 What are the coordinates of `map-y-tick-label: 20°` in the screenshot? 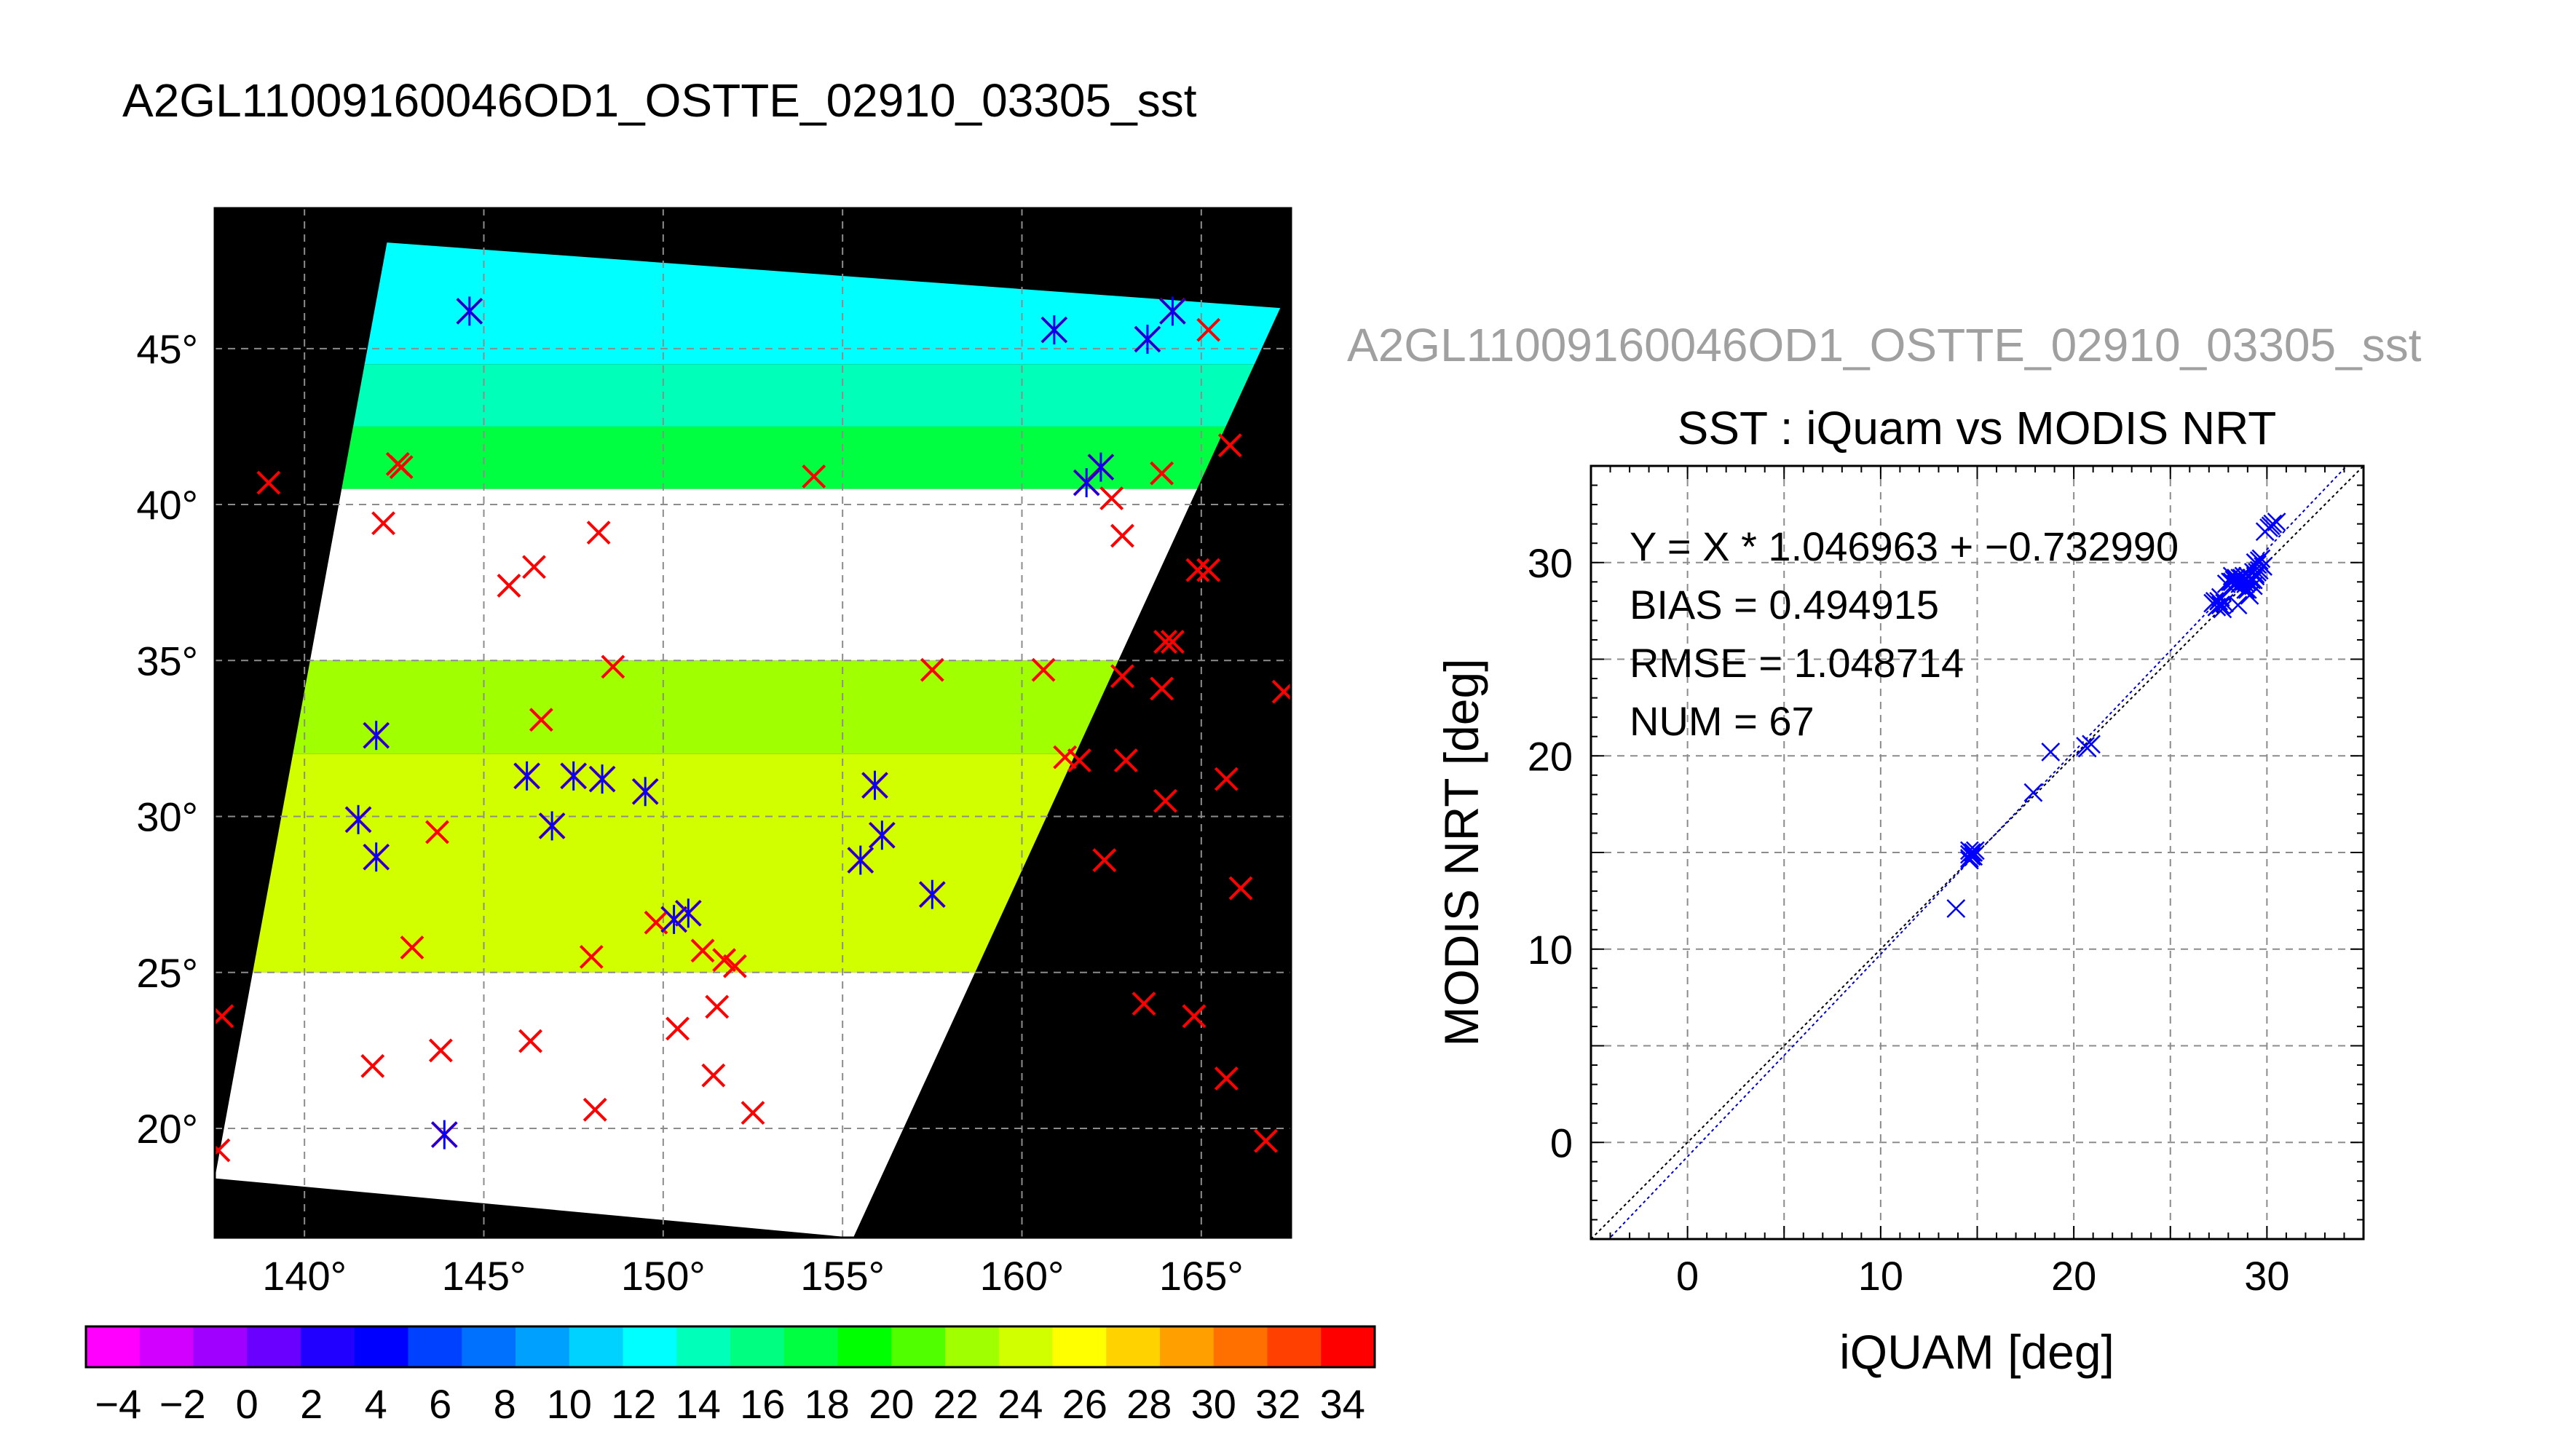 It's located at (167, 1129).